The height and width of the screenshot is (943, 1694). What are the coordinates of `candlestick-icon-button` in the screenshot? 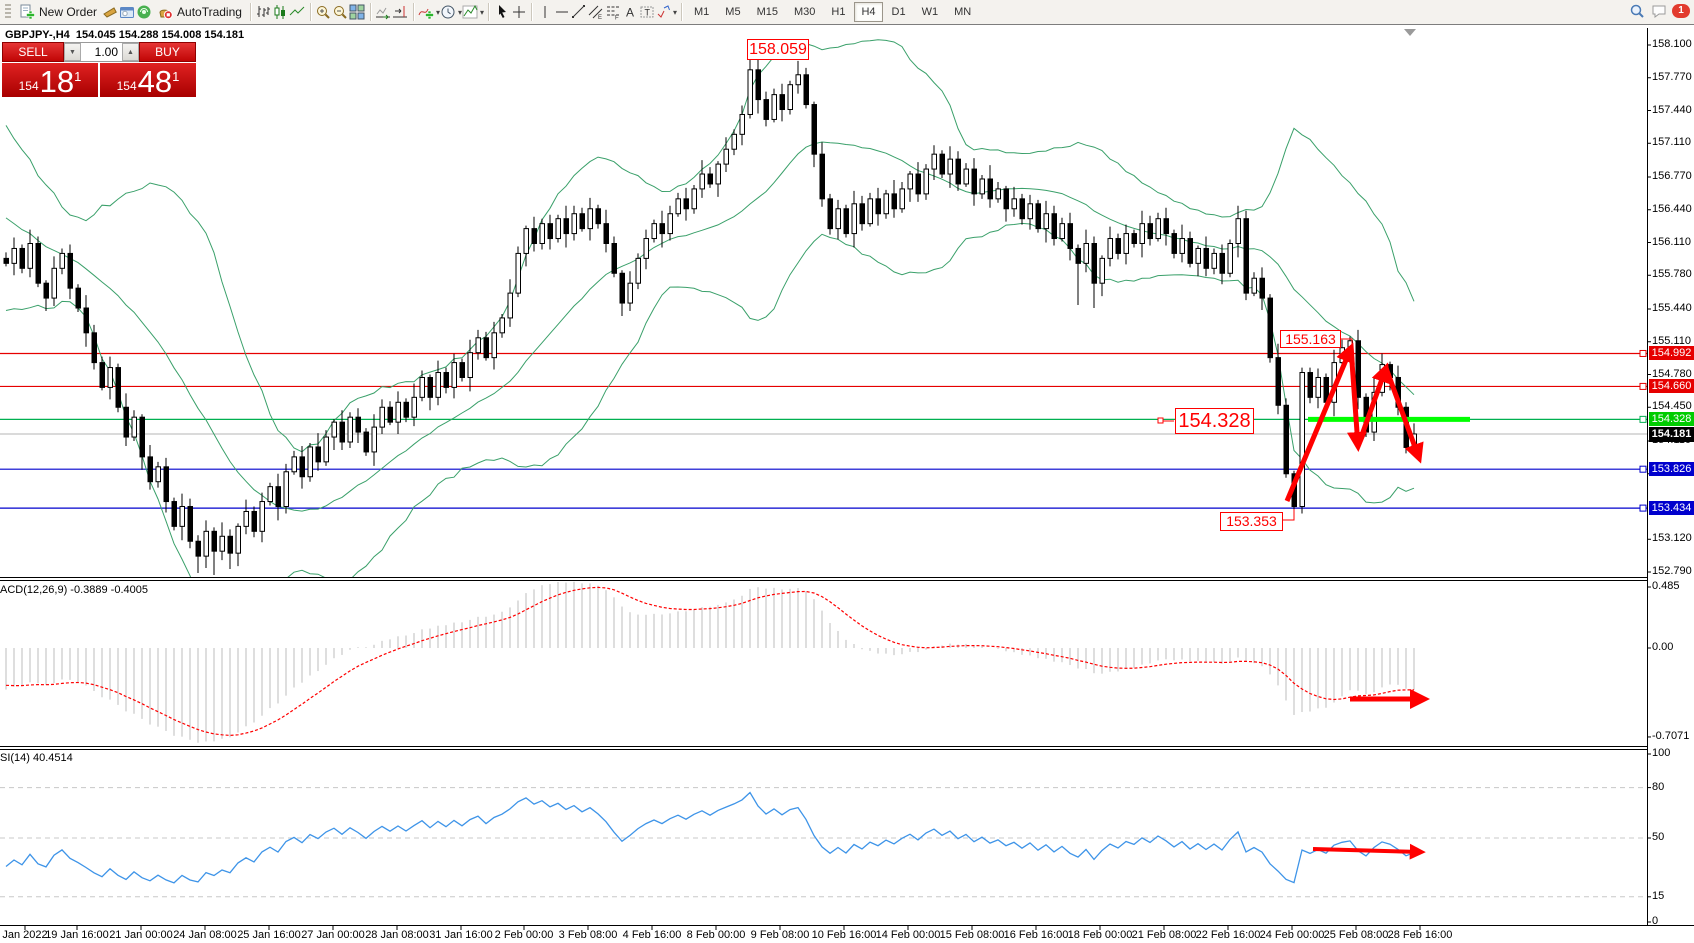 It's located at (280, 12).